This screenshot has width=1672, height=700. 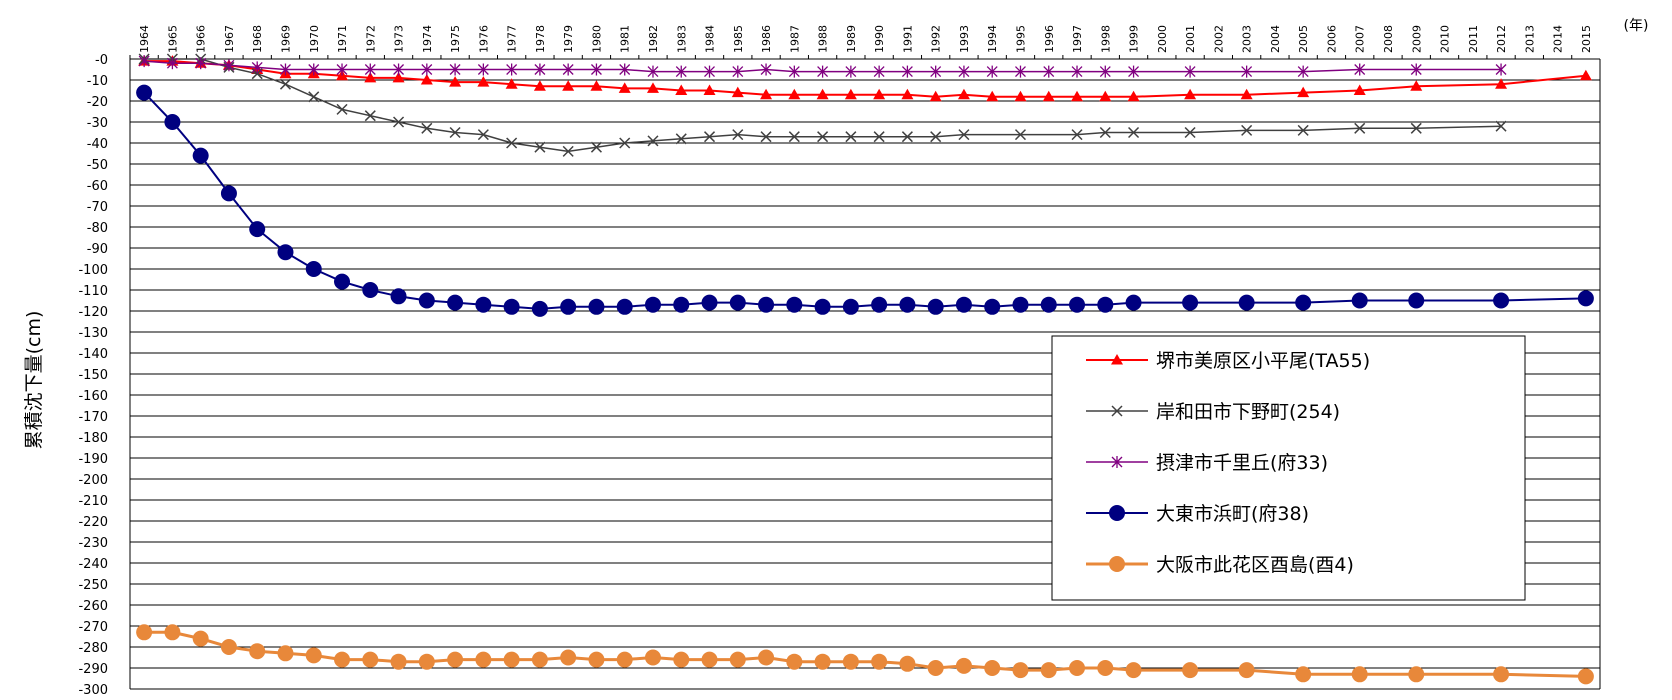 What do you see at coordinates (1105, 39) in the screenshot?
I see `x-tick-label: 1998` at bounding box center [1105, 39].